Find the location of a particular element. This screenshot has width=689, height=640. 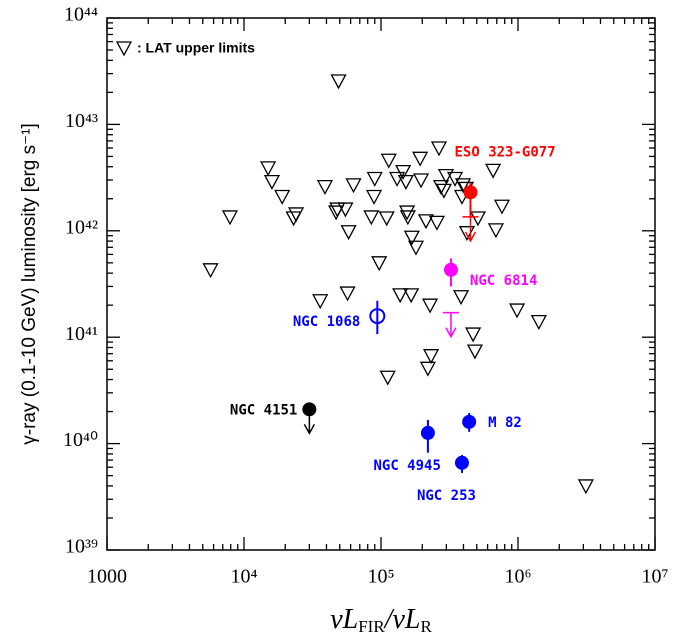

x-label-part: νL is located at coordinates (344, 619).